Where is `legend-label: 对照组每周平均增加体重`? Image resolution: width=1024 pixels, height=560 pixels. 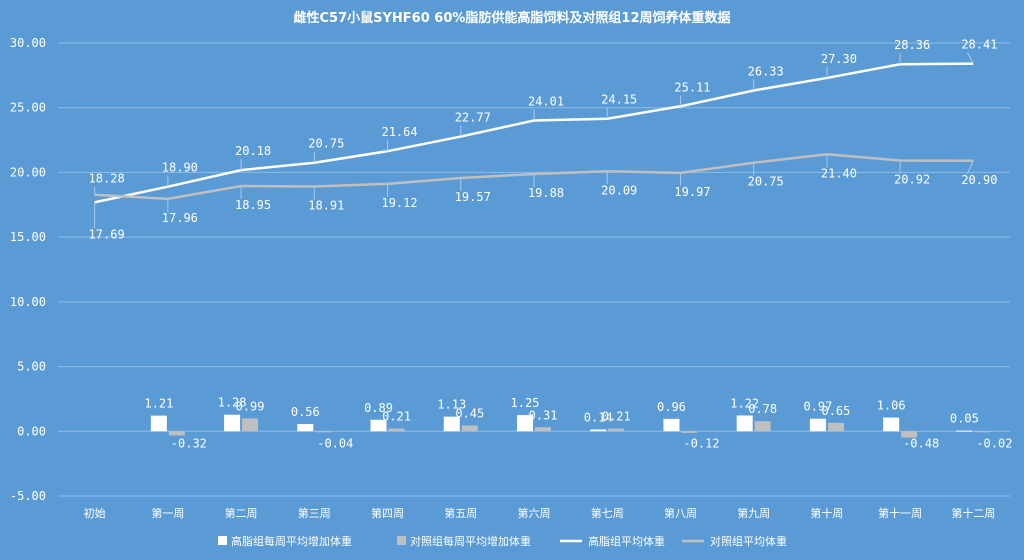
legend-label: 对照组每周平均增加体重 is located at coordinates (470, 541).